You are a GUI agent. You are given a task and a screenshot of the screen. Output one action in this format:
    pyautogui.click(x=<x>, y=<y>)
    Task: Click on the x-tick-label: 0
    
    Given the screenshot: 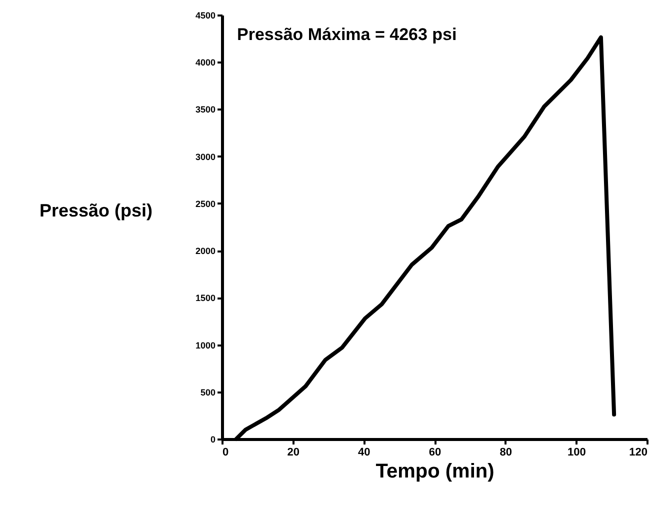 What is the action you would take?
    pyautogui.click(x=225, y=452)
    